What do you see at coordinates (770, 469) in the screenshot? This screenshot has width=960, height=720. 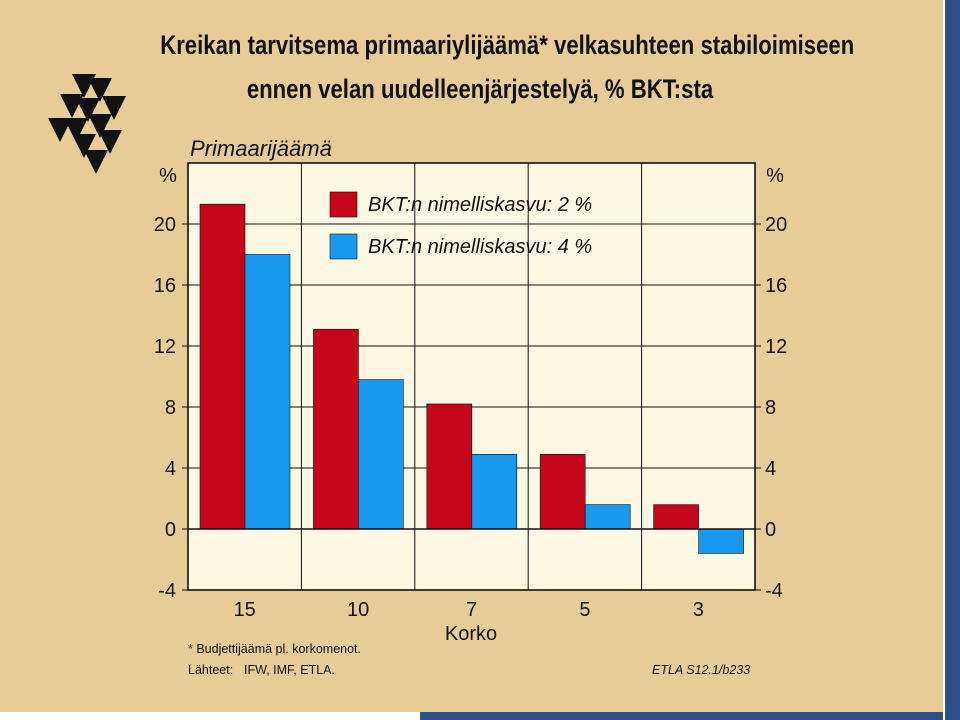 I see `y-tick-label-right: 4` at bounding box center [770, 469].